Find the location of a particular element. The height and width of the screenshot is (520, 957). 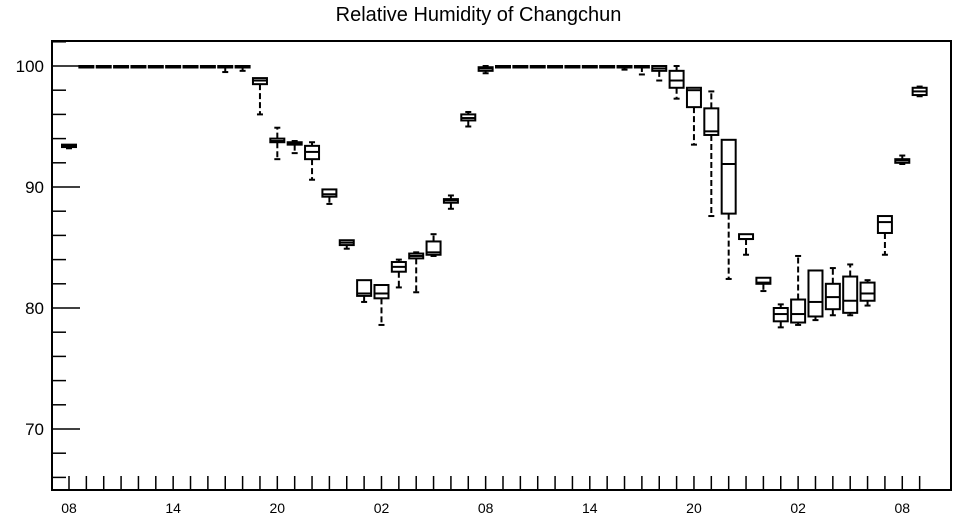

x-axis: 08 14 20 02 08 14 20 02 08 is located at coordinates (491, 496).